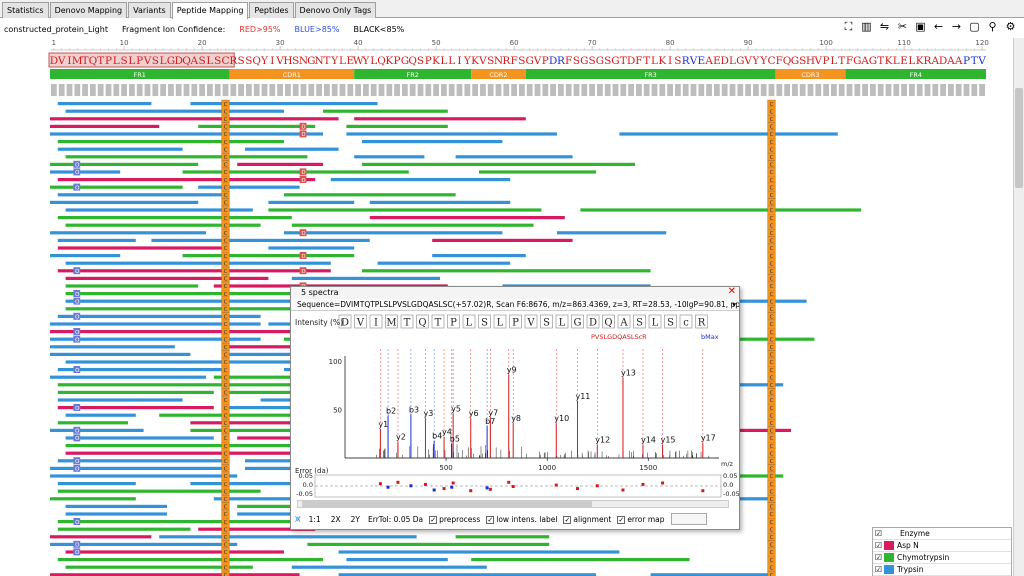  Describe the element at coordinates (942, 570) in the screenshot. I see `legend-item-trypsin: ☑ Trypsin` at that location.